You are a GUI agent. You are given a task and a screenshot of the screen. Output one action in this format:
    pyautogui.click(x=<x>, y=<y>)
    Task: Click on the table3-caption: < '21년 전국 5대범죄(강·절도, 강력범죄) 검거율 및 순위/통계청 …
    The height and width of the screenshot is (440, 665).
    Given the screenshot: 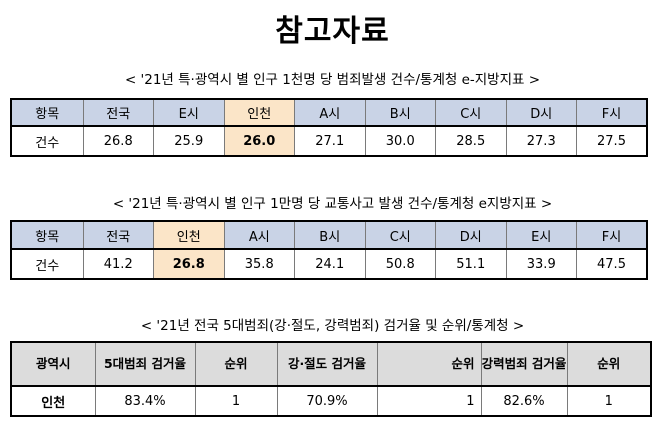 What is the action you would take?
    pyautogui.click(x=332, y=326)
    